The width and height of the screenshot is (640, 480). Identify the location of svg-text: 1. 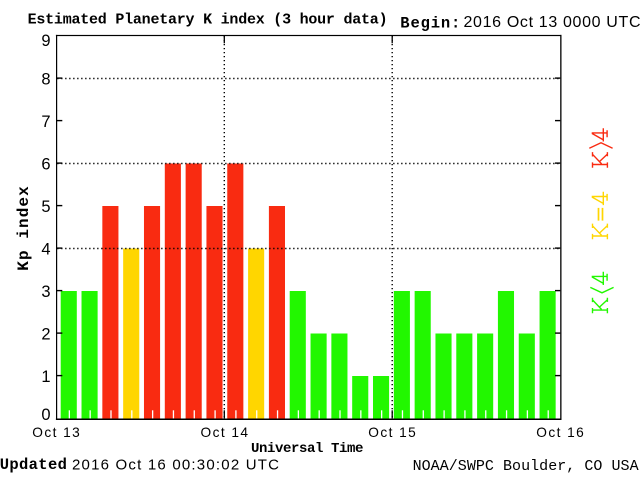
(45, 377).